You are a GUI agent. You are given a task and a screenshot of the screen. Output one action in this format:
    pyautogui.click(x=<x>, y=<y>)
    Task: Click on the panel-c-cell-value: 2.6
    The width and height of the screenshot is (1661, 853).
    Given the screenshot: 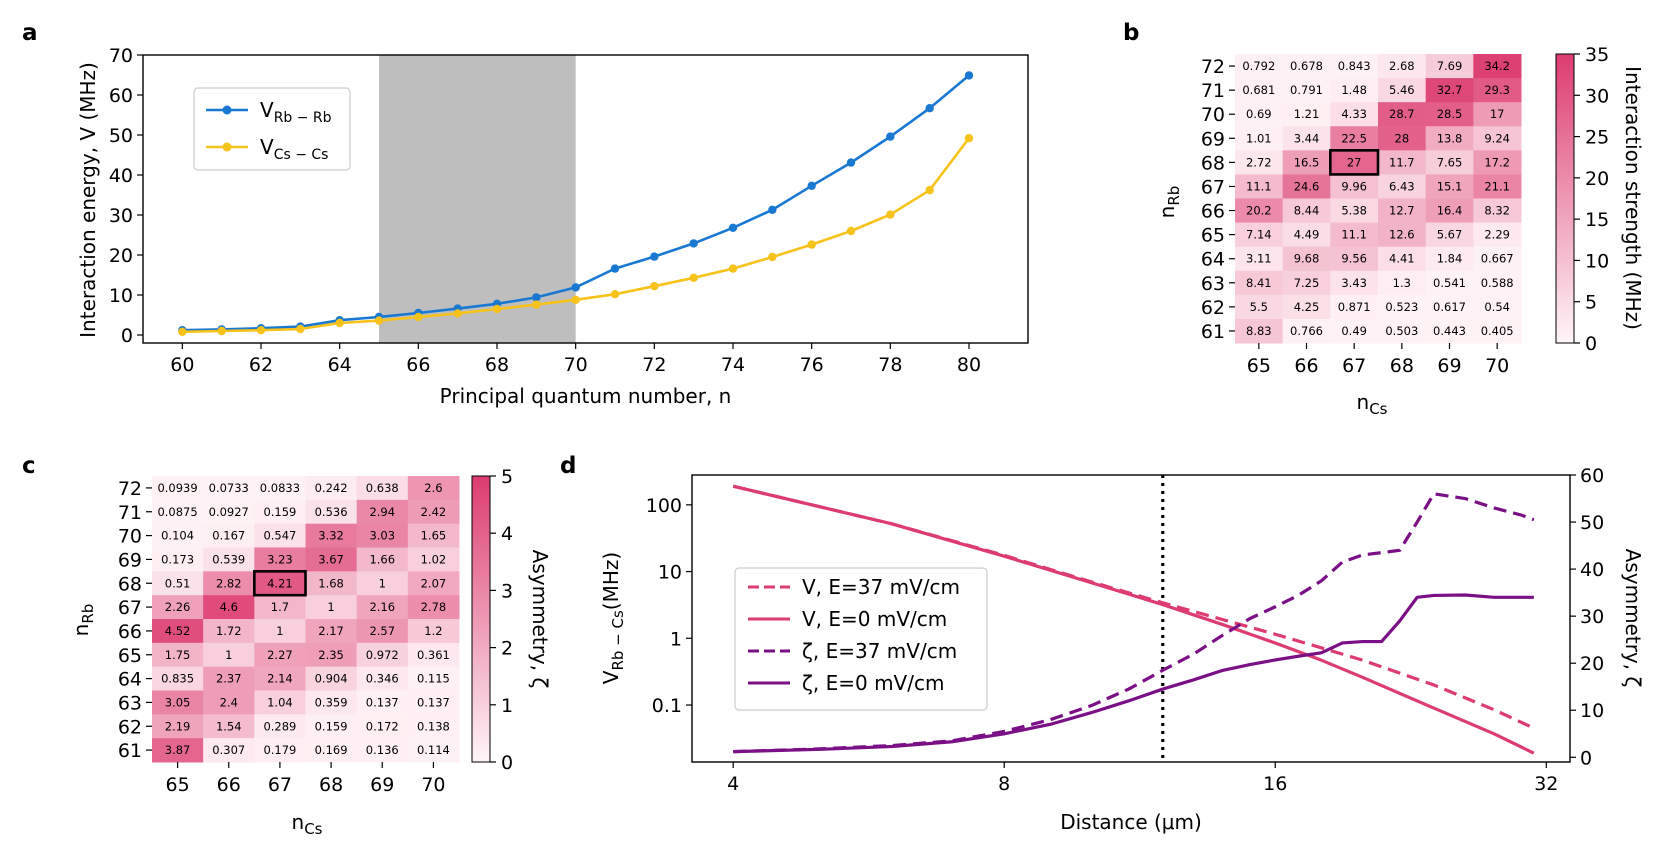 What is the action you would take?
    pyautogui.click(x=433, y=488)
    